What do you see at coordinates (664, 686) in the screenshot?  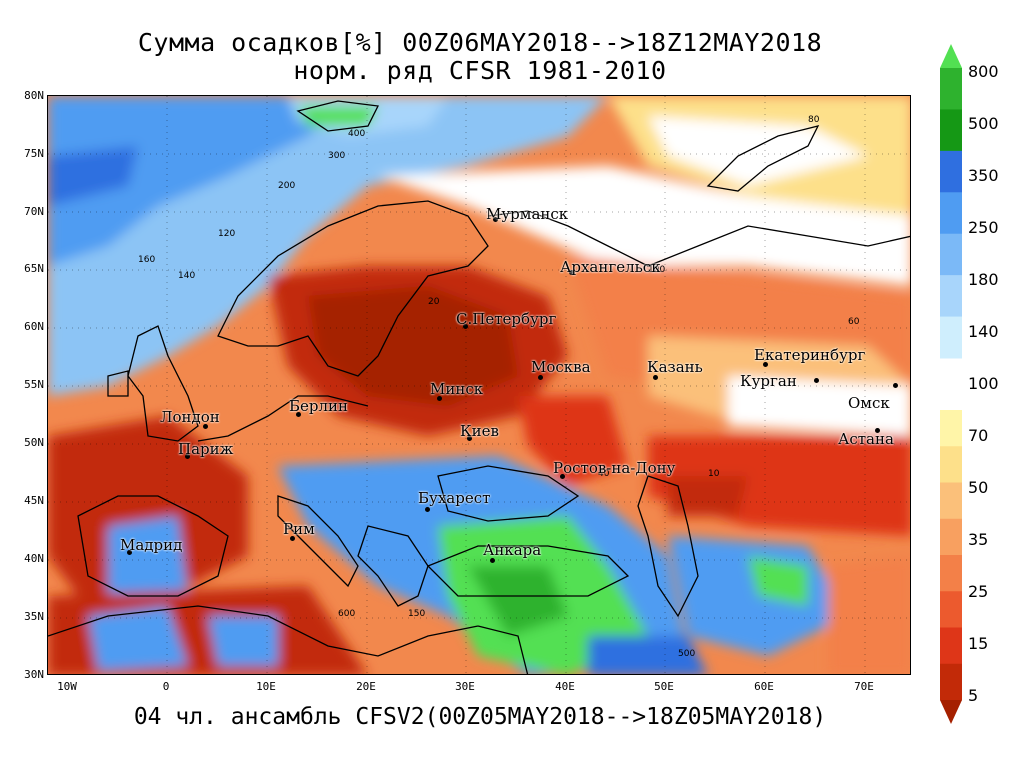 I see `lon-label: 50E` at bounding box center [664, 686].